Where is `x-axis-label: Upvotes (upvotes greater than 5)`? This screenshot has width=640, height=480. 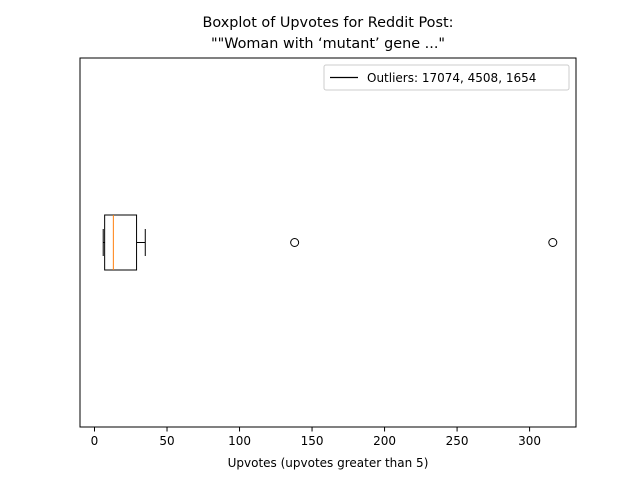
x-axis-label: Upvotes (upvotes greater than 5) is located at coordinates (328, 463).